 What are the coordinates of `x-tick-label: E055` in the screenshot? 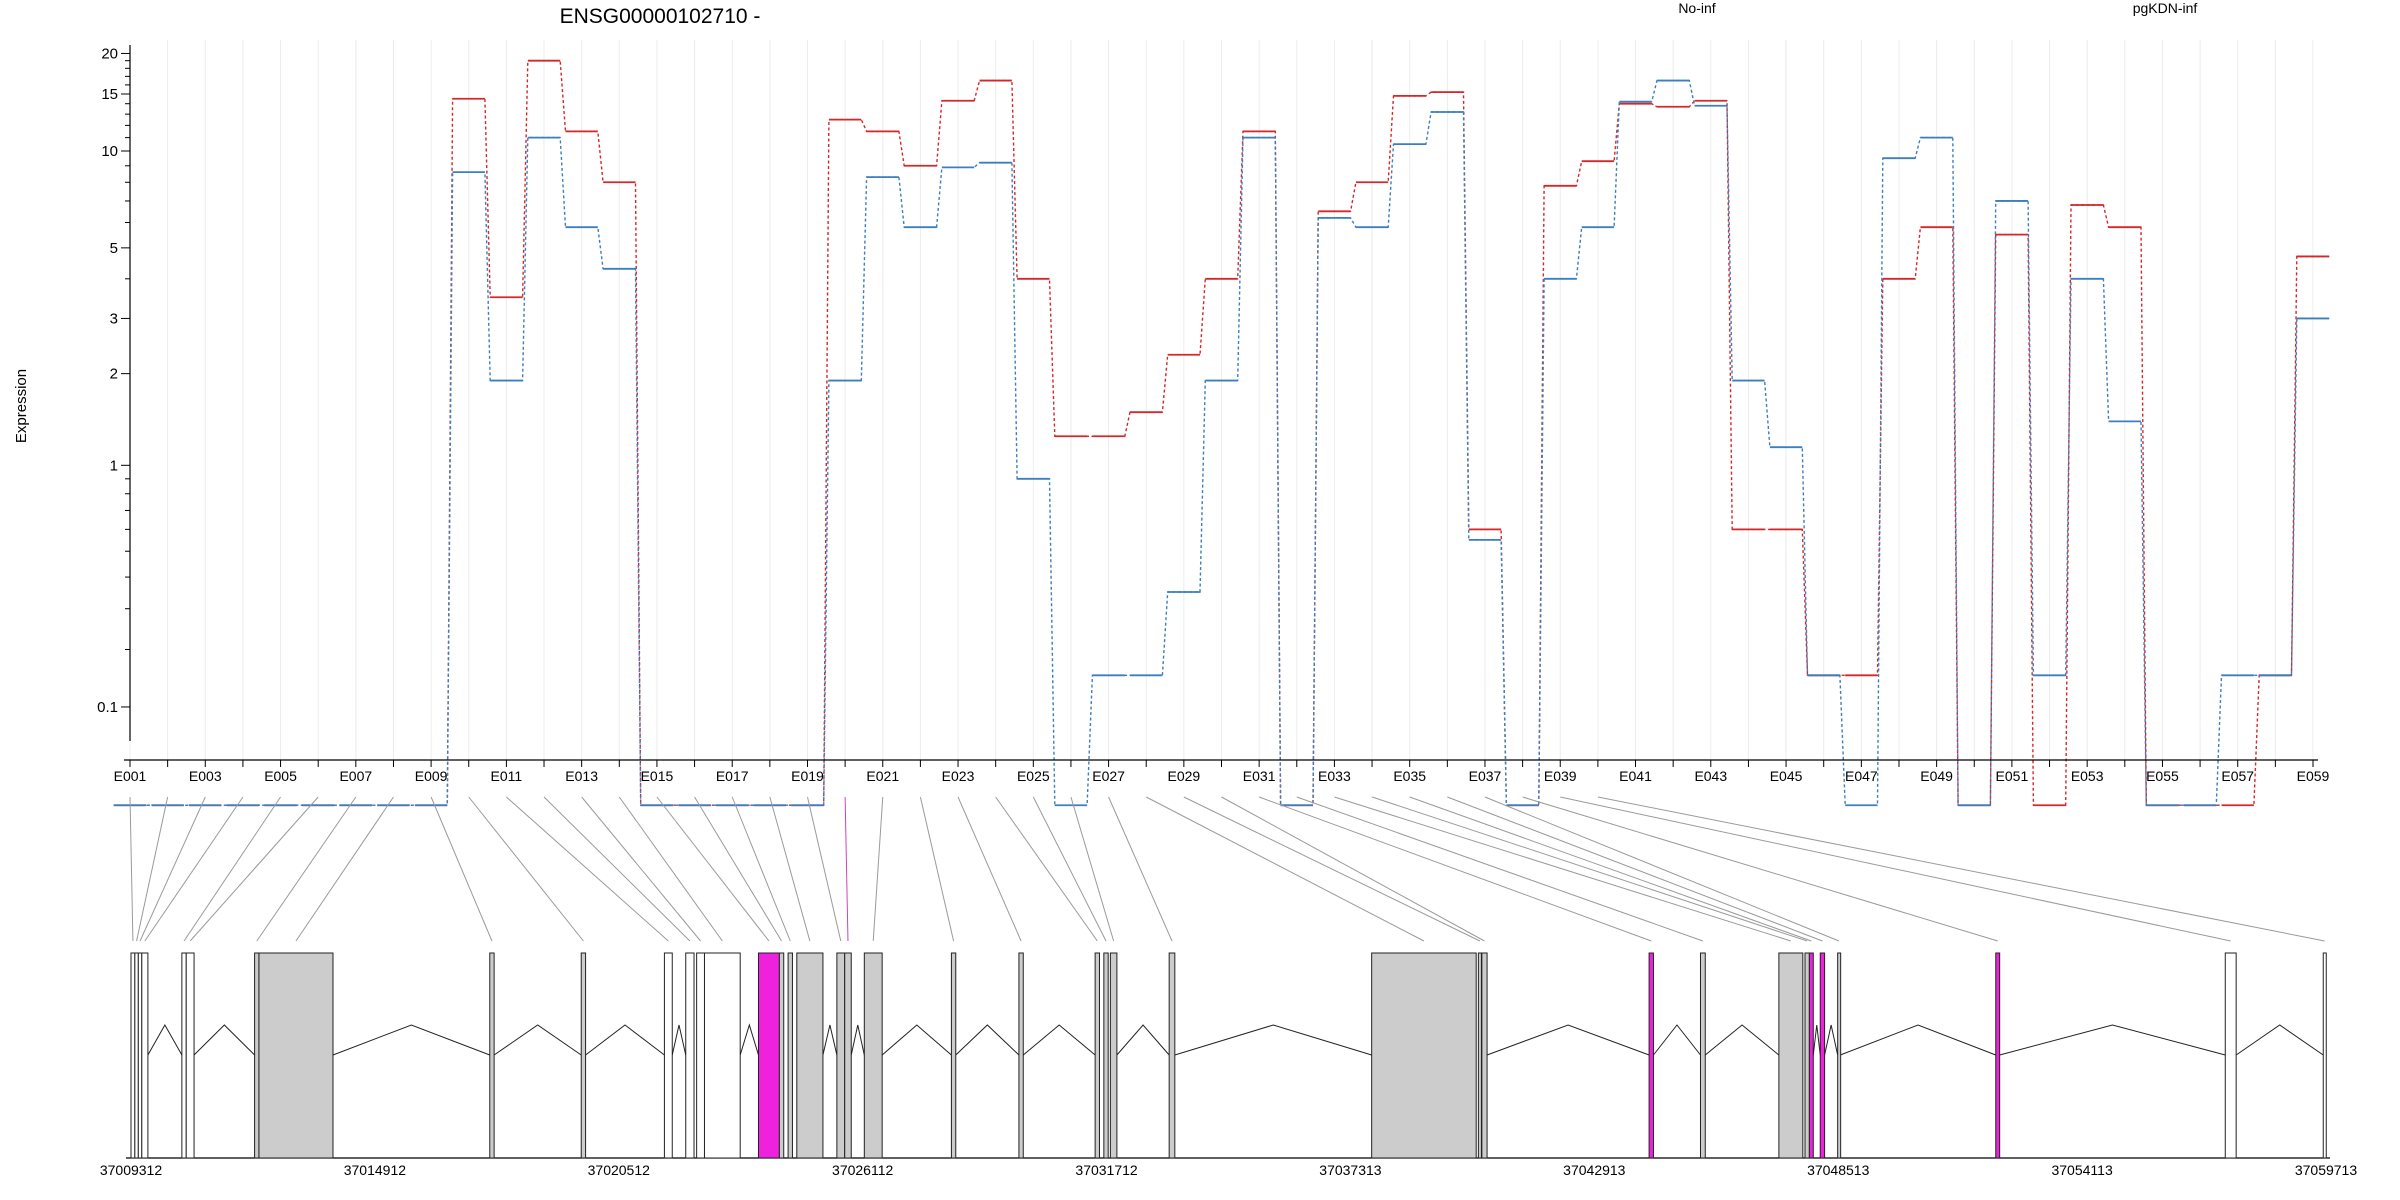 It's located at (2162, 776).